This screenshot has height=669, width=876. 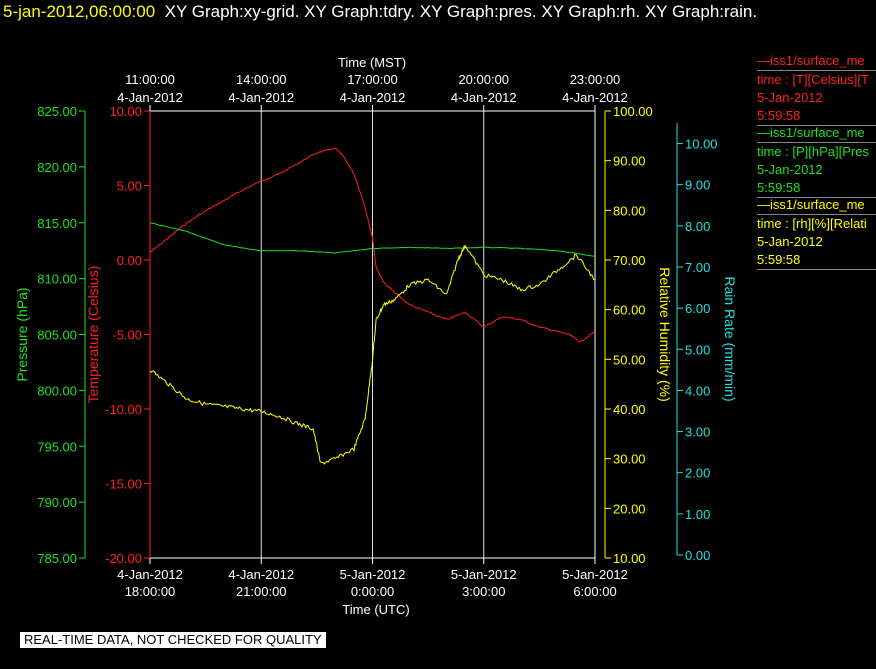 What do you see at coordinates (665, 334) in the screenshot?
I see `rh-axis-label: Relative Humidity (%)` at bounding box center [665, 334].